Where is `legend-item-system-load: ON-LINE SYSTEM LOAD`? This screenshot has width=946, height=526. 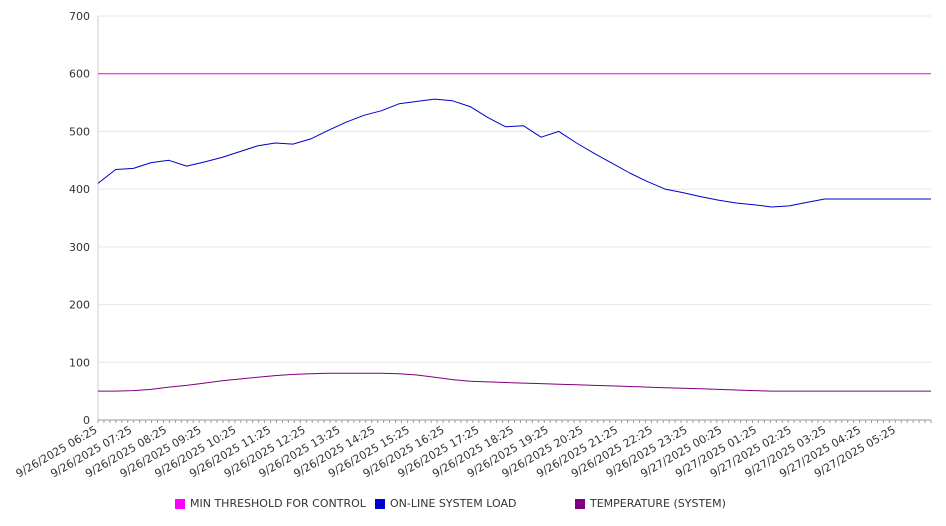
legend-item-system-load: ON-LINE SYSTEM LOAD is located at coordinates (445, 503).